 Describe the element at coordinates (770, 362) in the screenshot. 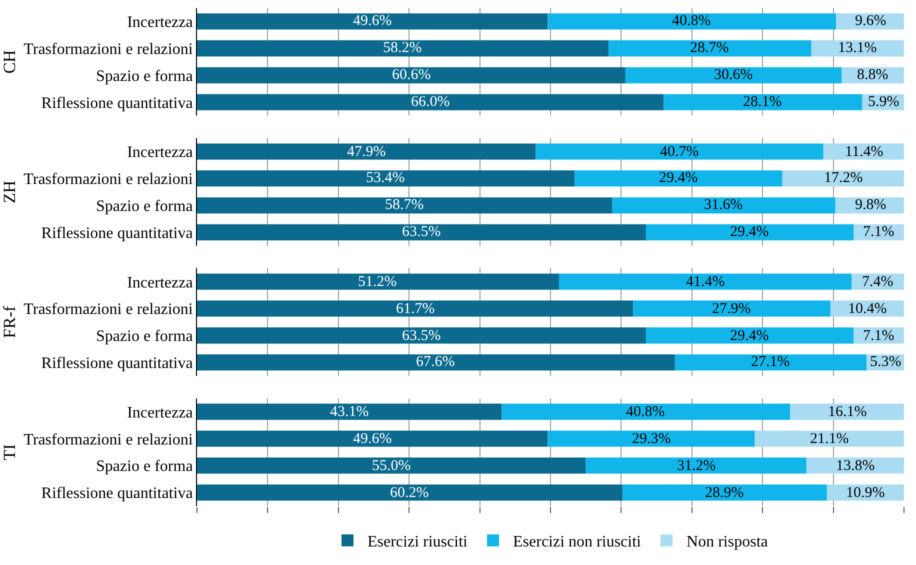

I see `data-label: 27.1%` at that location.